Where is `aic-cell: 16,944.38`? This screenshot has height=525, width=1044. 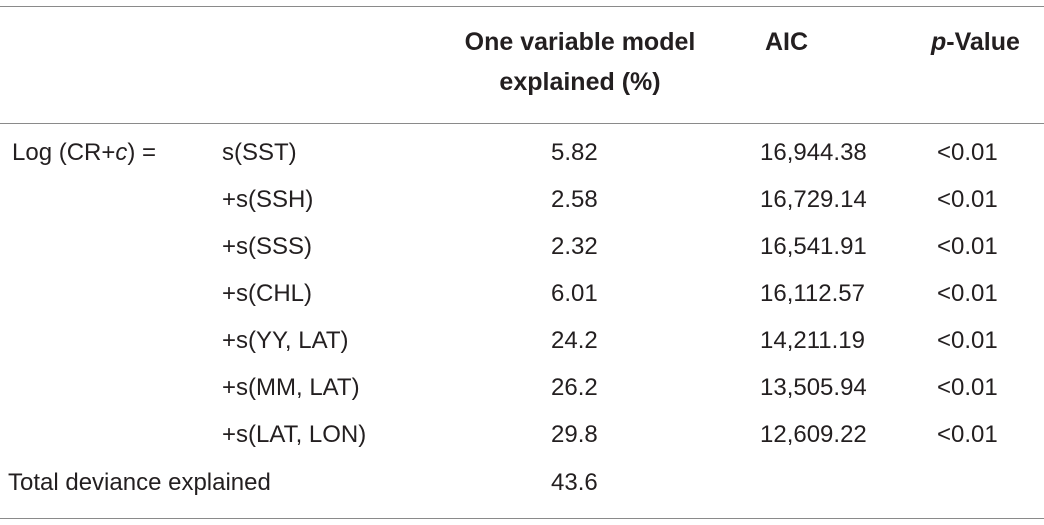 aic-cell: 16,944.38 is located at coordinates (813, 152).